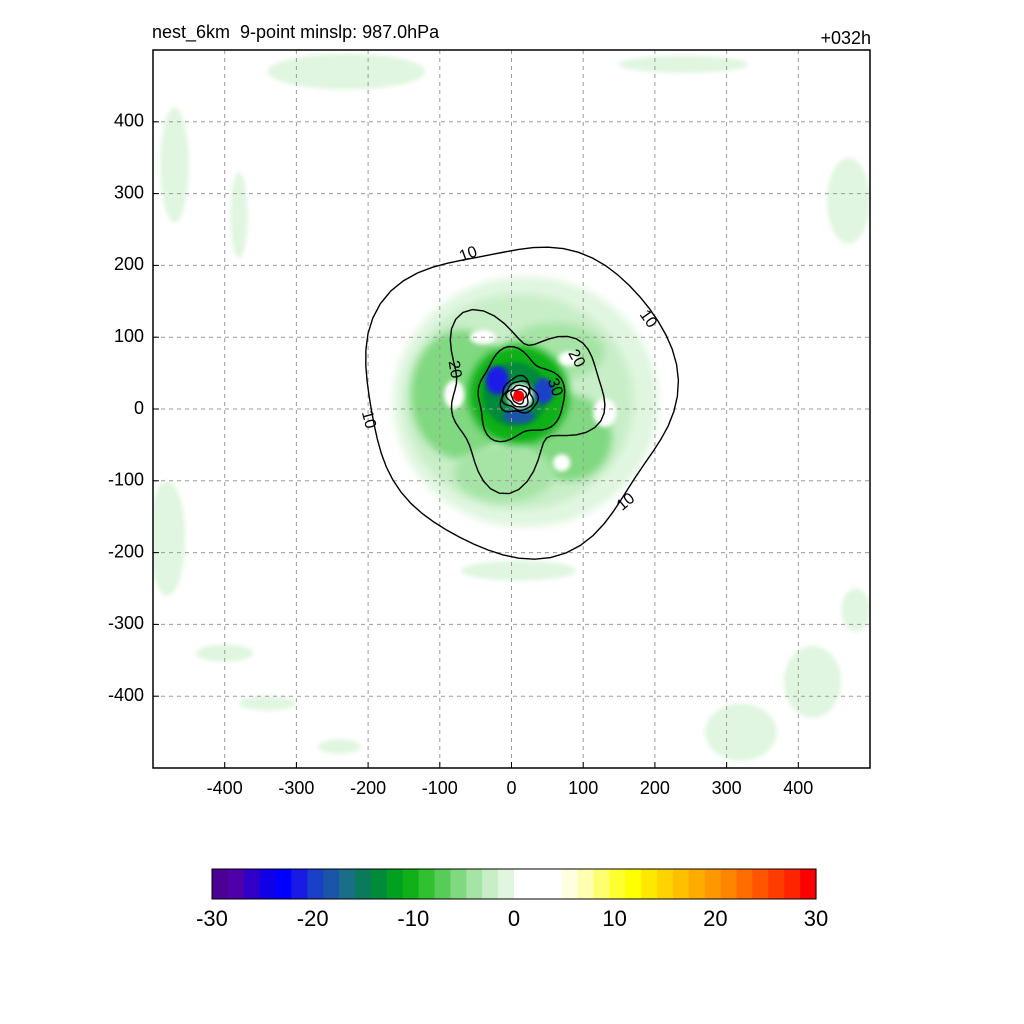 The width and height of the screenshot is (1024, 1024). I want to click on contour-lines, so click(522, 403).